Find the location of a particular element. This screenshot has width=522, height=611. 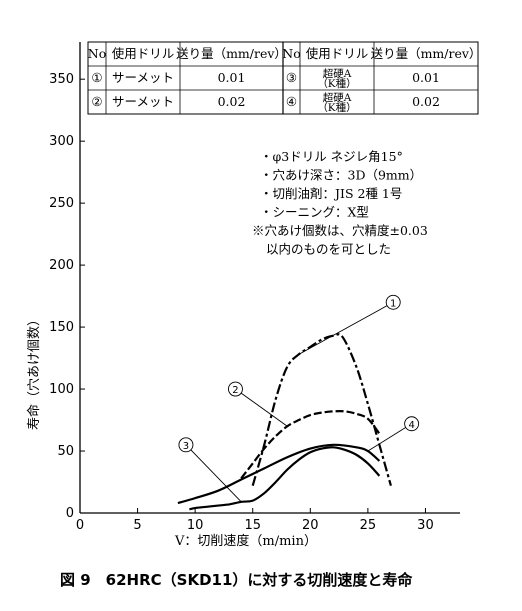

x-tick-label: 0 is located at coordinates (80, 525).